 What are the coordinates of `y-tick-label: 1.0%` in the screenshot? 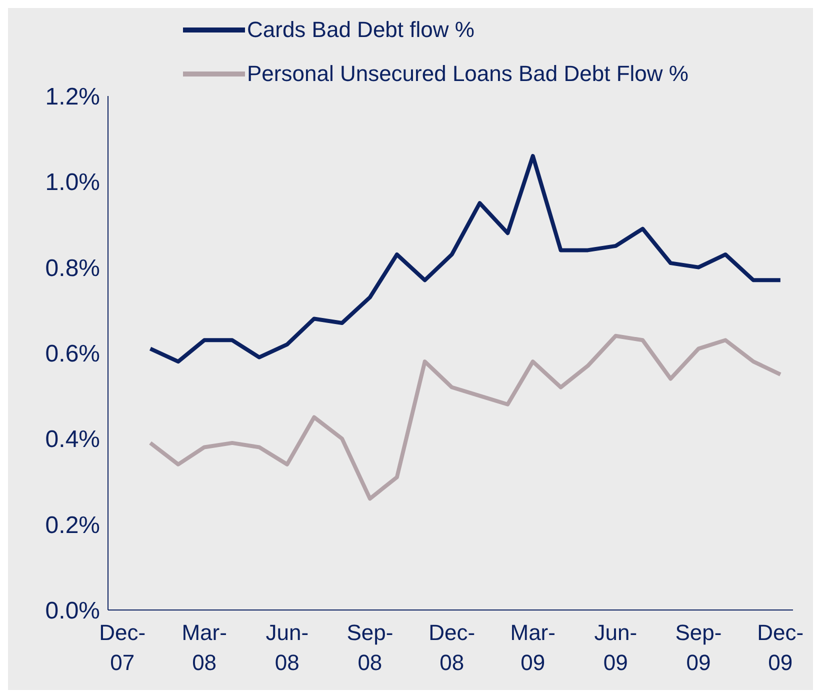 It's located at (72, 182).